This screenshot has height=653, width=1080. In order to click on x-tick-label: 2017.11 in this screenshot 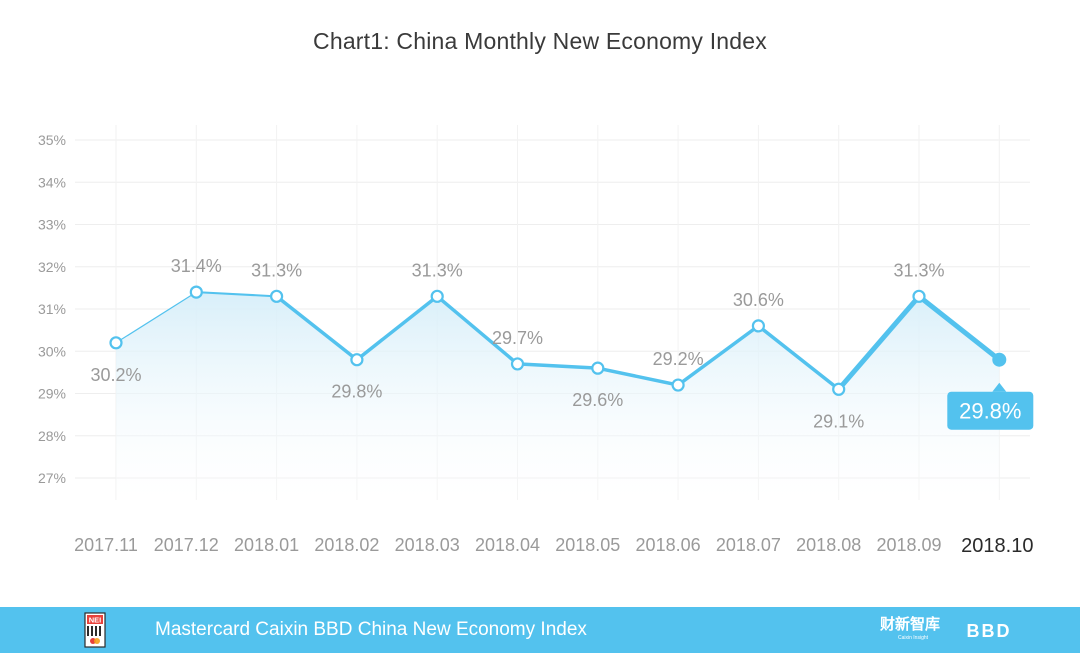, I will do `click(106, 545)`.